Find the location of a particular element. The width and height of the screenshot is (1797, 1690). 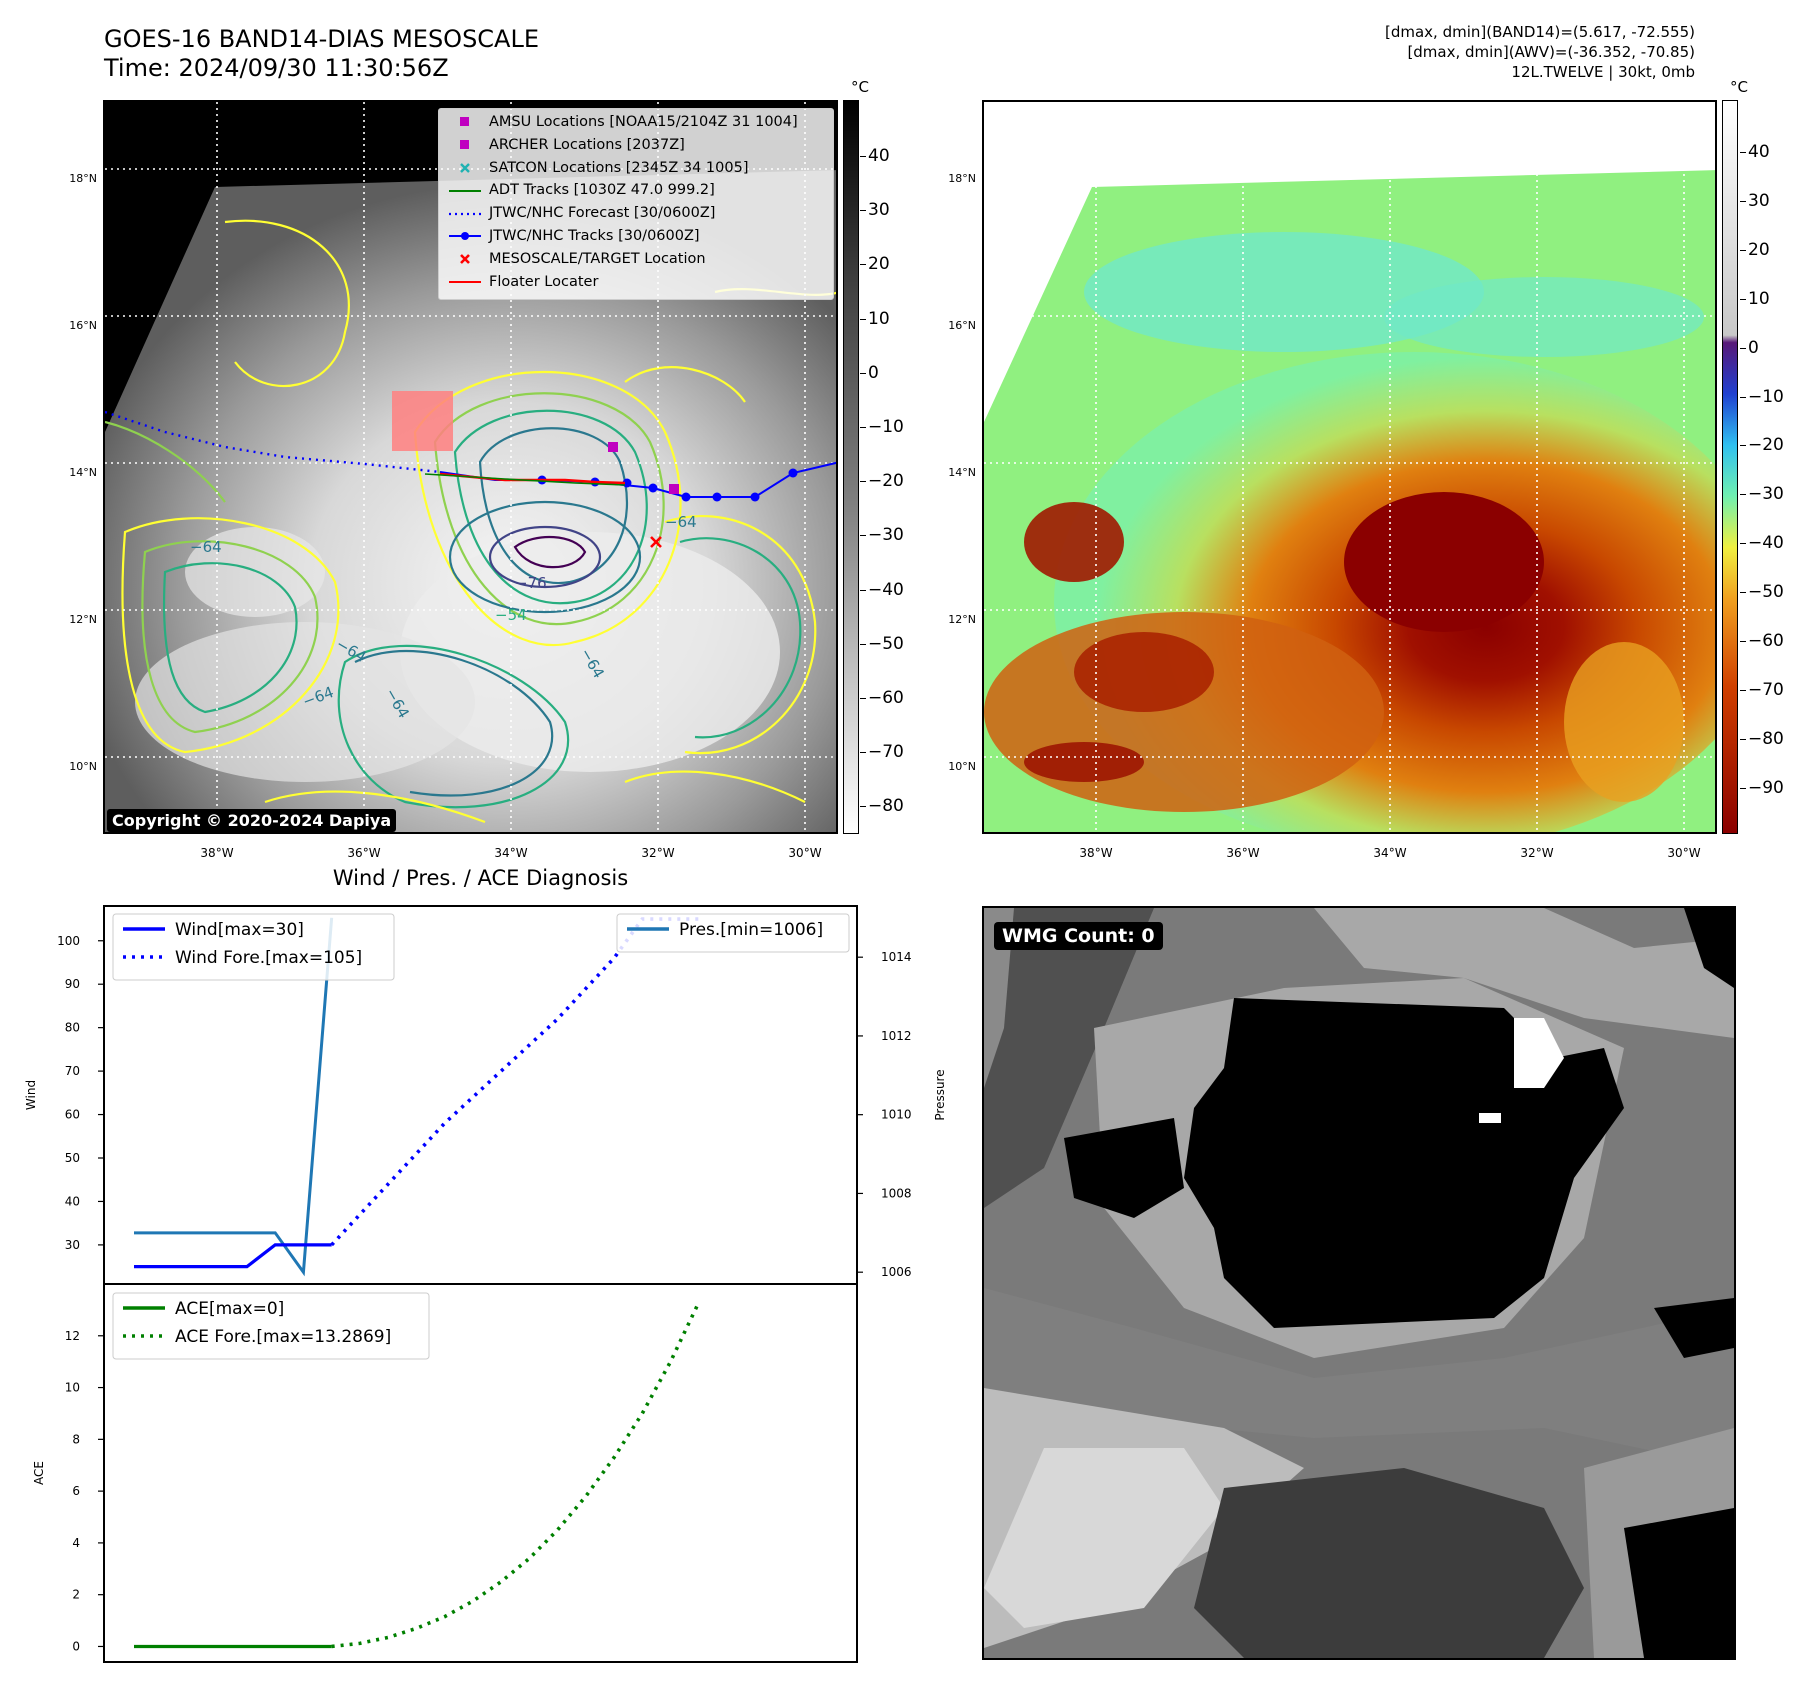

right-colorbar-tick-11: −70 is located at coordinates (1762, 689).